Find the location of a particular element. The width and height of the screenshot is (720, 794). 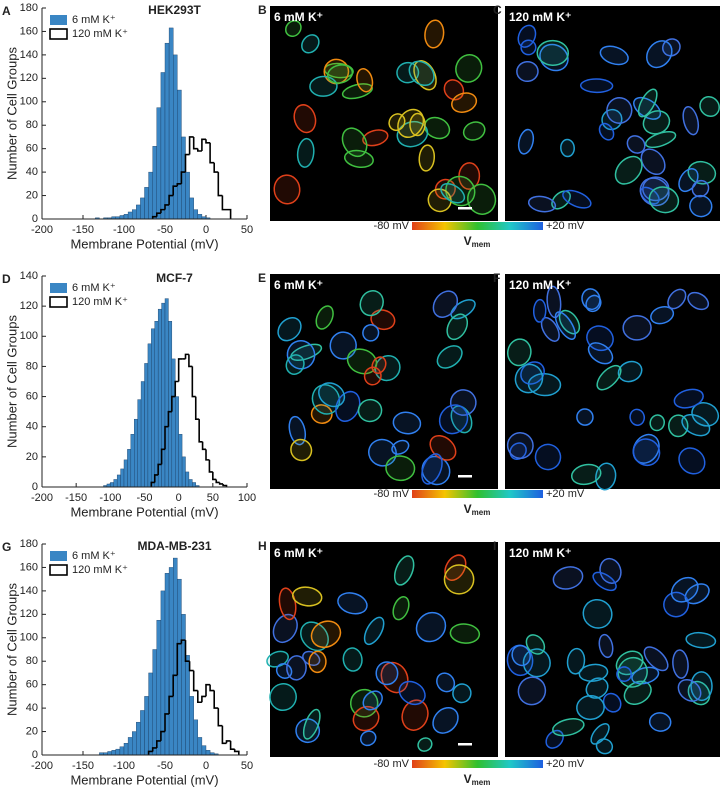

colorbar-title-sub: mem is located at coordinates (481, 782).